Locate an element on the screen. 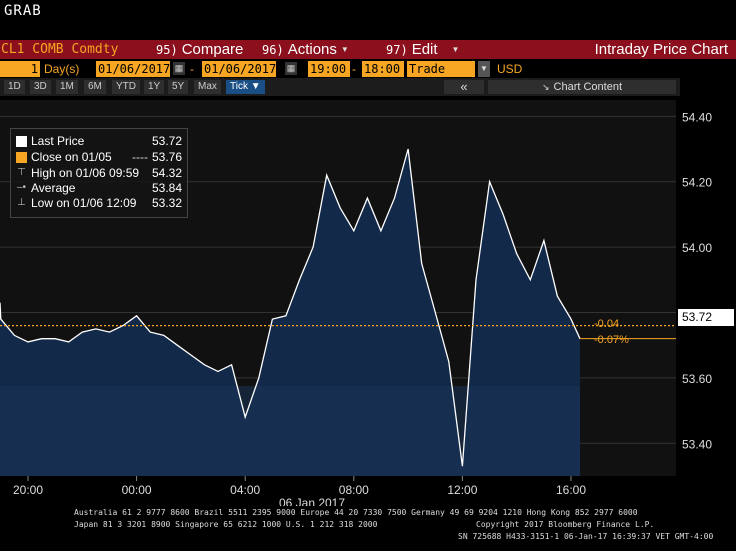 This screenshot has width=736, height=551. end-time-field: 18:00 is located at coordinates (383, 69).